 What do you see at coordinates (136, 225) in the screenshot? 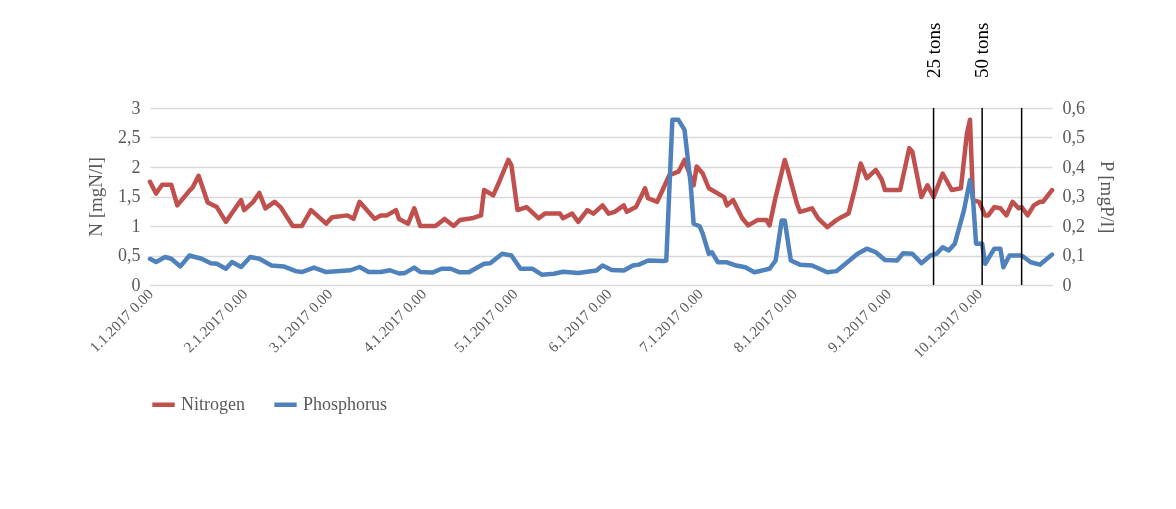
I see `y-tick-label: 1` at bounding box center [136, 225].